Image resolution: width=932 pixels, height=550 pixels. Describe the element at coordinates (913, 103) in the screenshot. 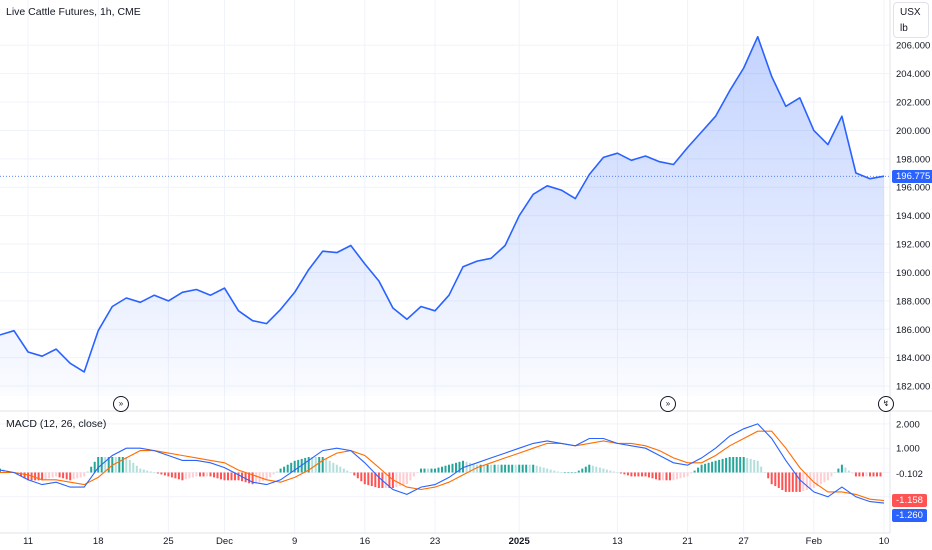

I see `price-tick-label: 202.000` at that location.